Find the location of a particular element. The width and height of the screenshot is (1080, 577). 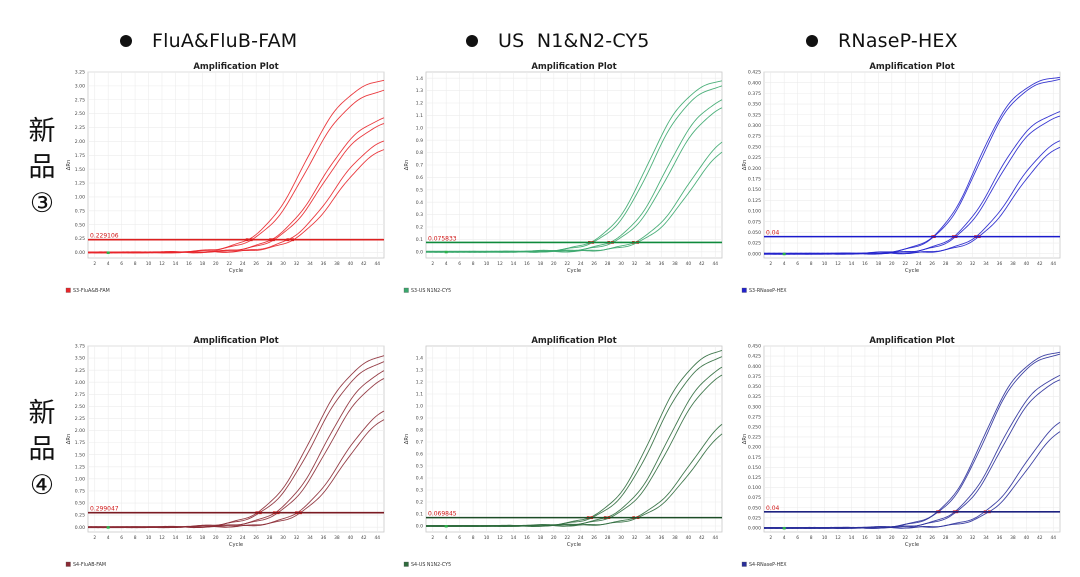

y-tick-label: 0.00 is located at coordinates (80, 528).